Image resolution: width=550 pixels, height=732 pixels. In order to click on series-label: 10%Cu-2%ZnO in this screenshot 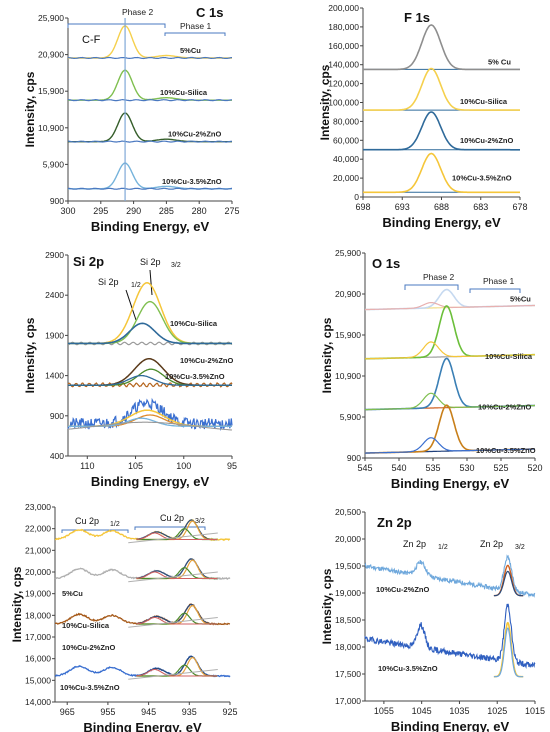, I will do `click(89, 647)`.